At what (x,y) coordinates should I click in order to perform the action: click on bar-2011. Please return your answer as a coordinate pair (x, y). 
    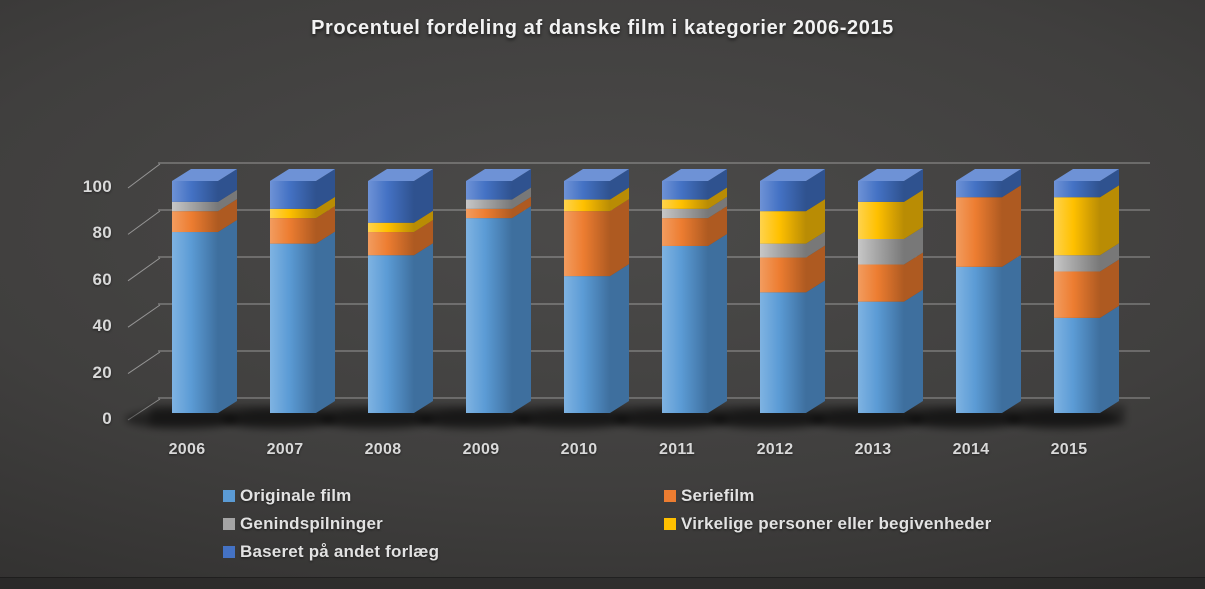
    Looking at the image, I should click on (694, 291).